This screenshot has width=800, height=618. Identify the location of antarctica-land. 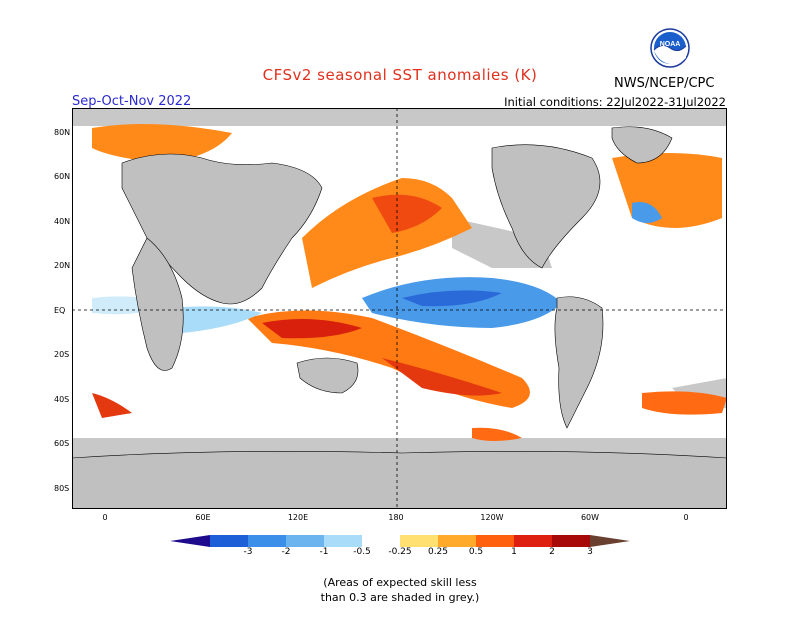
(399, 480).